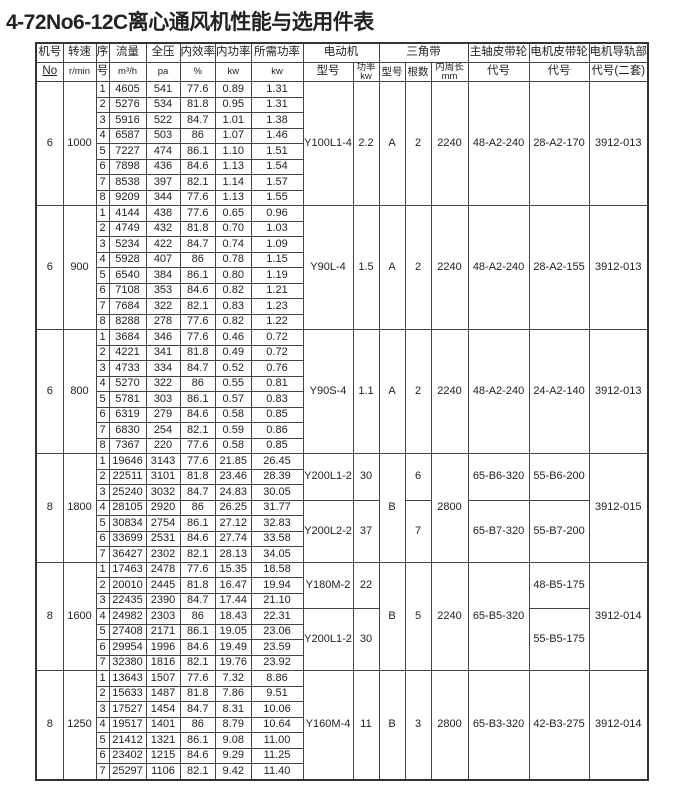 The height and width of the screenshot is (786, 700). I want to click on required-power-cell: 10.06, so click(277, 709).